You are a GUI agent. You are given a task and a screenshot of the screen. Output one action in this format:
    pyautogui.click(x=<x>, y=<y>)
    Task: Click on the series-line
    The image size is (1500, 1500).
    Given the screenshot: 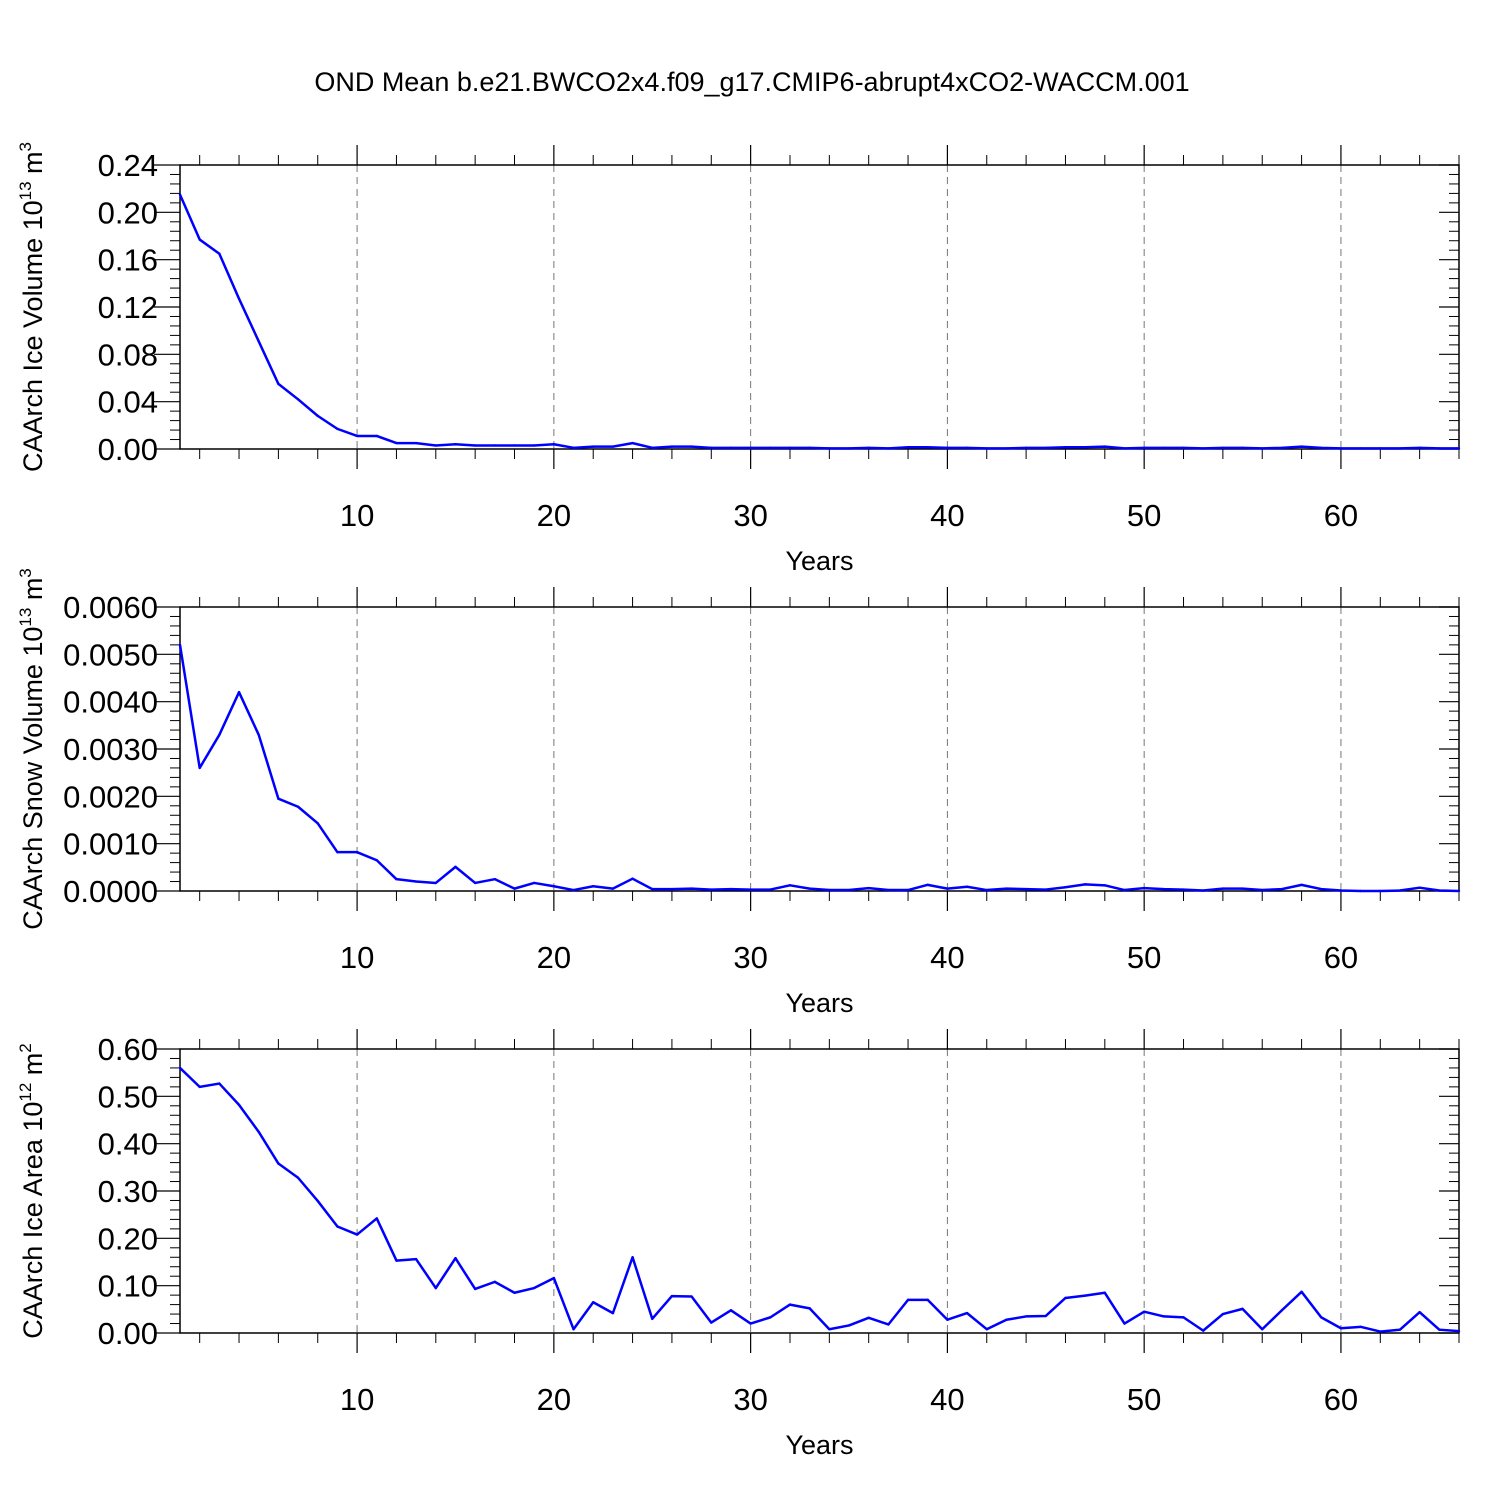 What is the action you would take?
    pyautogui.click(x=818, y=322)
    